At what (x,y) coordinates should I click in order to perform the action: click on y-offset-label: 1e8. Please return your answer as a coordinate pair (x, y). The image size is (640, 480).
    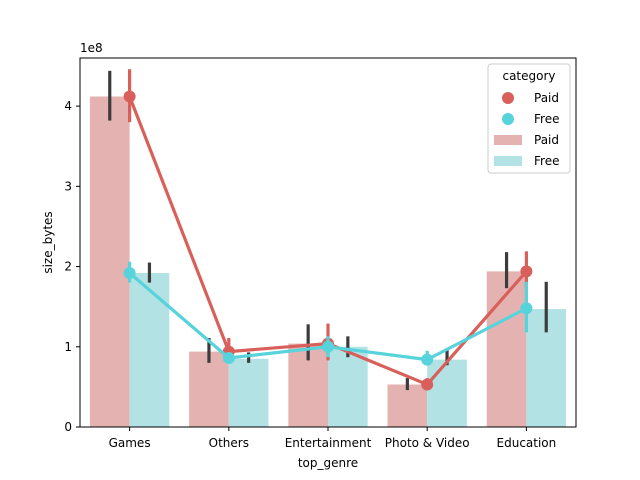
    Looking at the image, I should click on (91, 48).